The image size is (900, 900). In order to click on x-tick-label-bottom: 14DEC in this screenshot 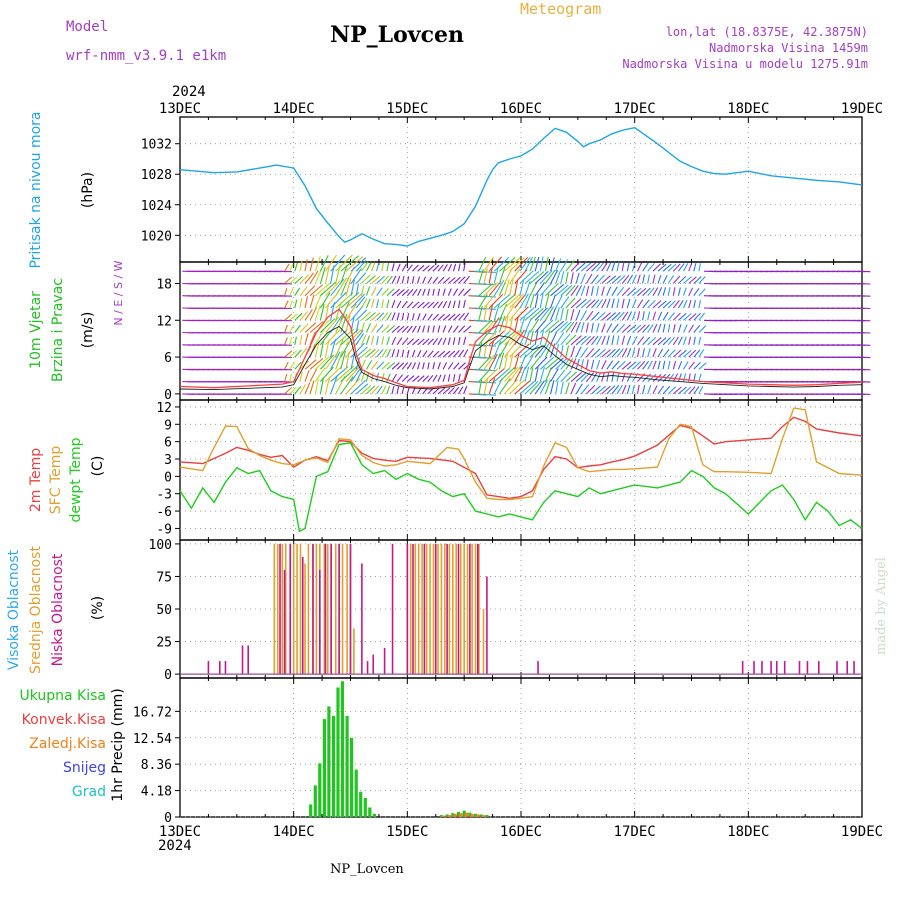, I will do `click(294, 832)`.